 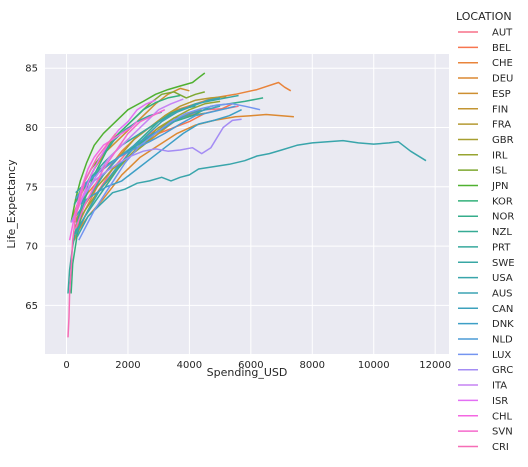 I want to click on x-tick-label: 4000, so click(x=189, y=365).